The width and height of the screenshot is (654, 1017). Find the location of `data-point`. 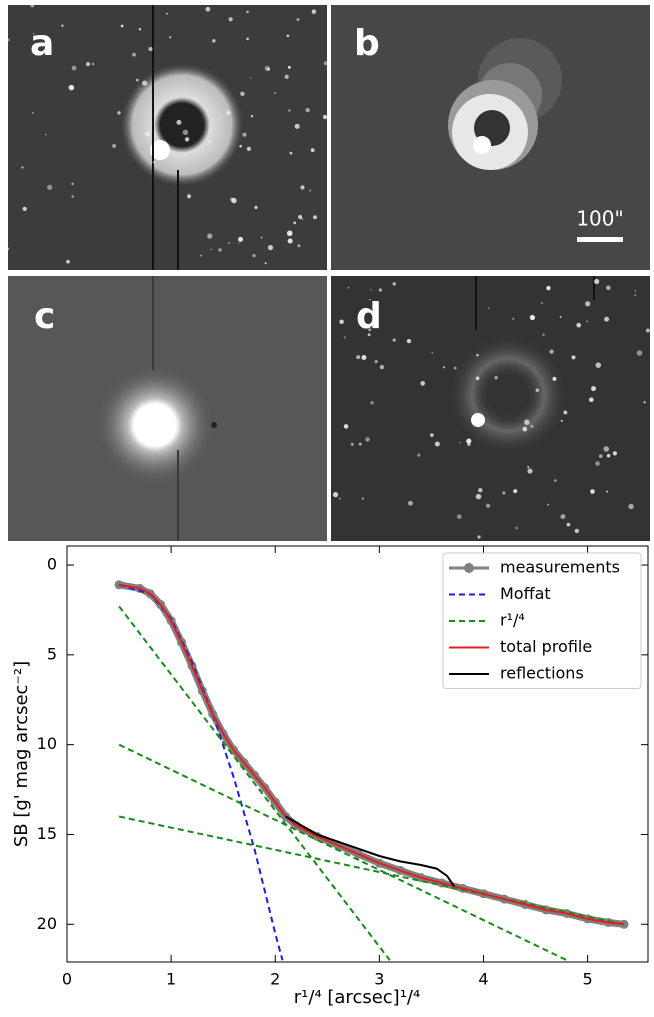

data-point is located at coordinates (119, 585).